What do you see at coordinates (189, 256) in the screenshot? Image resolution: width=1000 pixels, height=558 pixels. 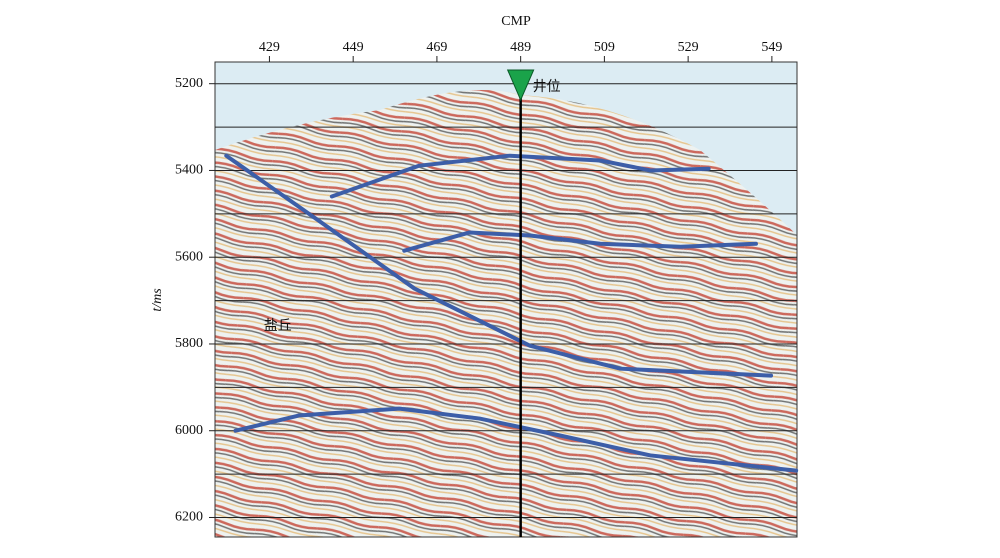 I see `y-tick-label: 5600` at bounding box center [189, 256].